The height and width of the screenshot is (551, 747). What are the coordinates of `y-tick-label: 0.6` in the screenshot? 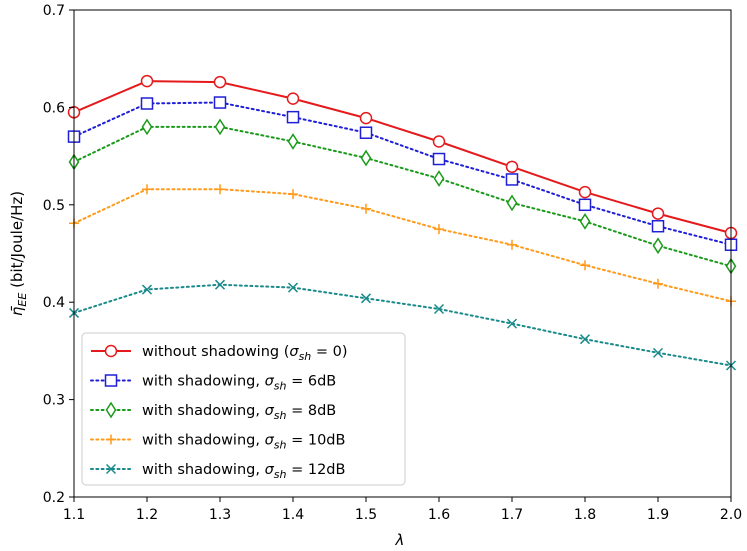 It's located at (54, 108).